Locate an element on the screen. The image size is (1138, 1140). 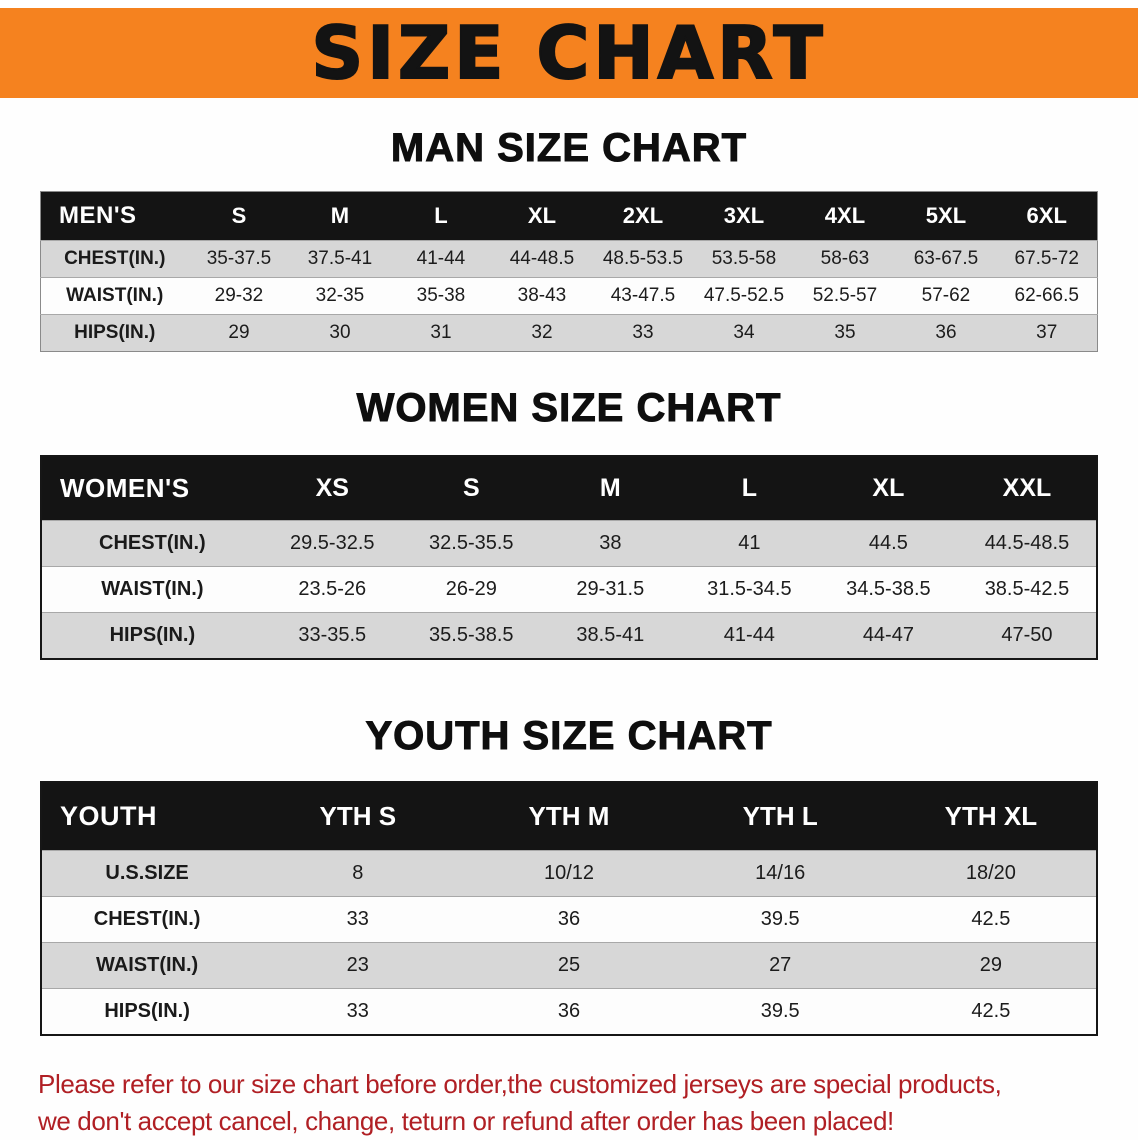
size-value-cell: 37 is located at coordinates (1047, 332).